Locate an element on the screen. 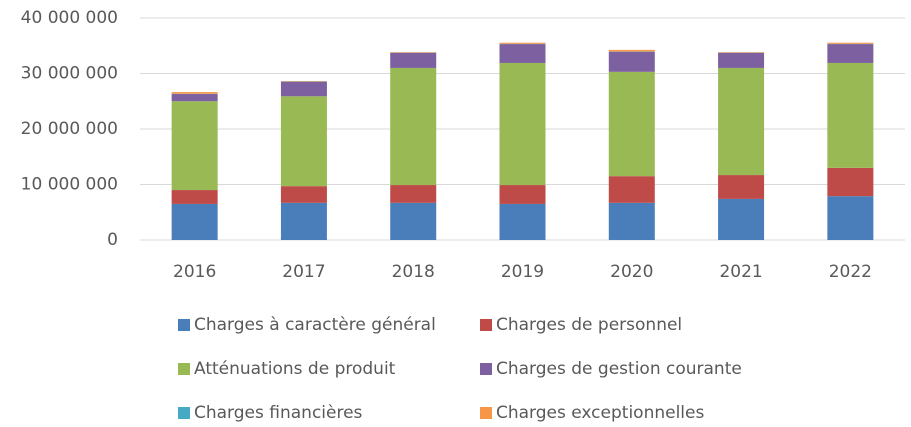 This screenshot has width=911, height=427. legend-label: Charges financières is located at coordinates (278, 413).